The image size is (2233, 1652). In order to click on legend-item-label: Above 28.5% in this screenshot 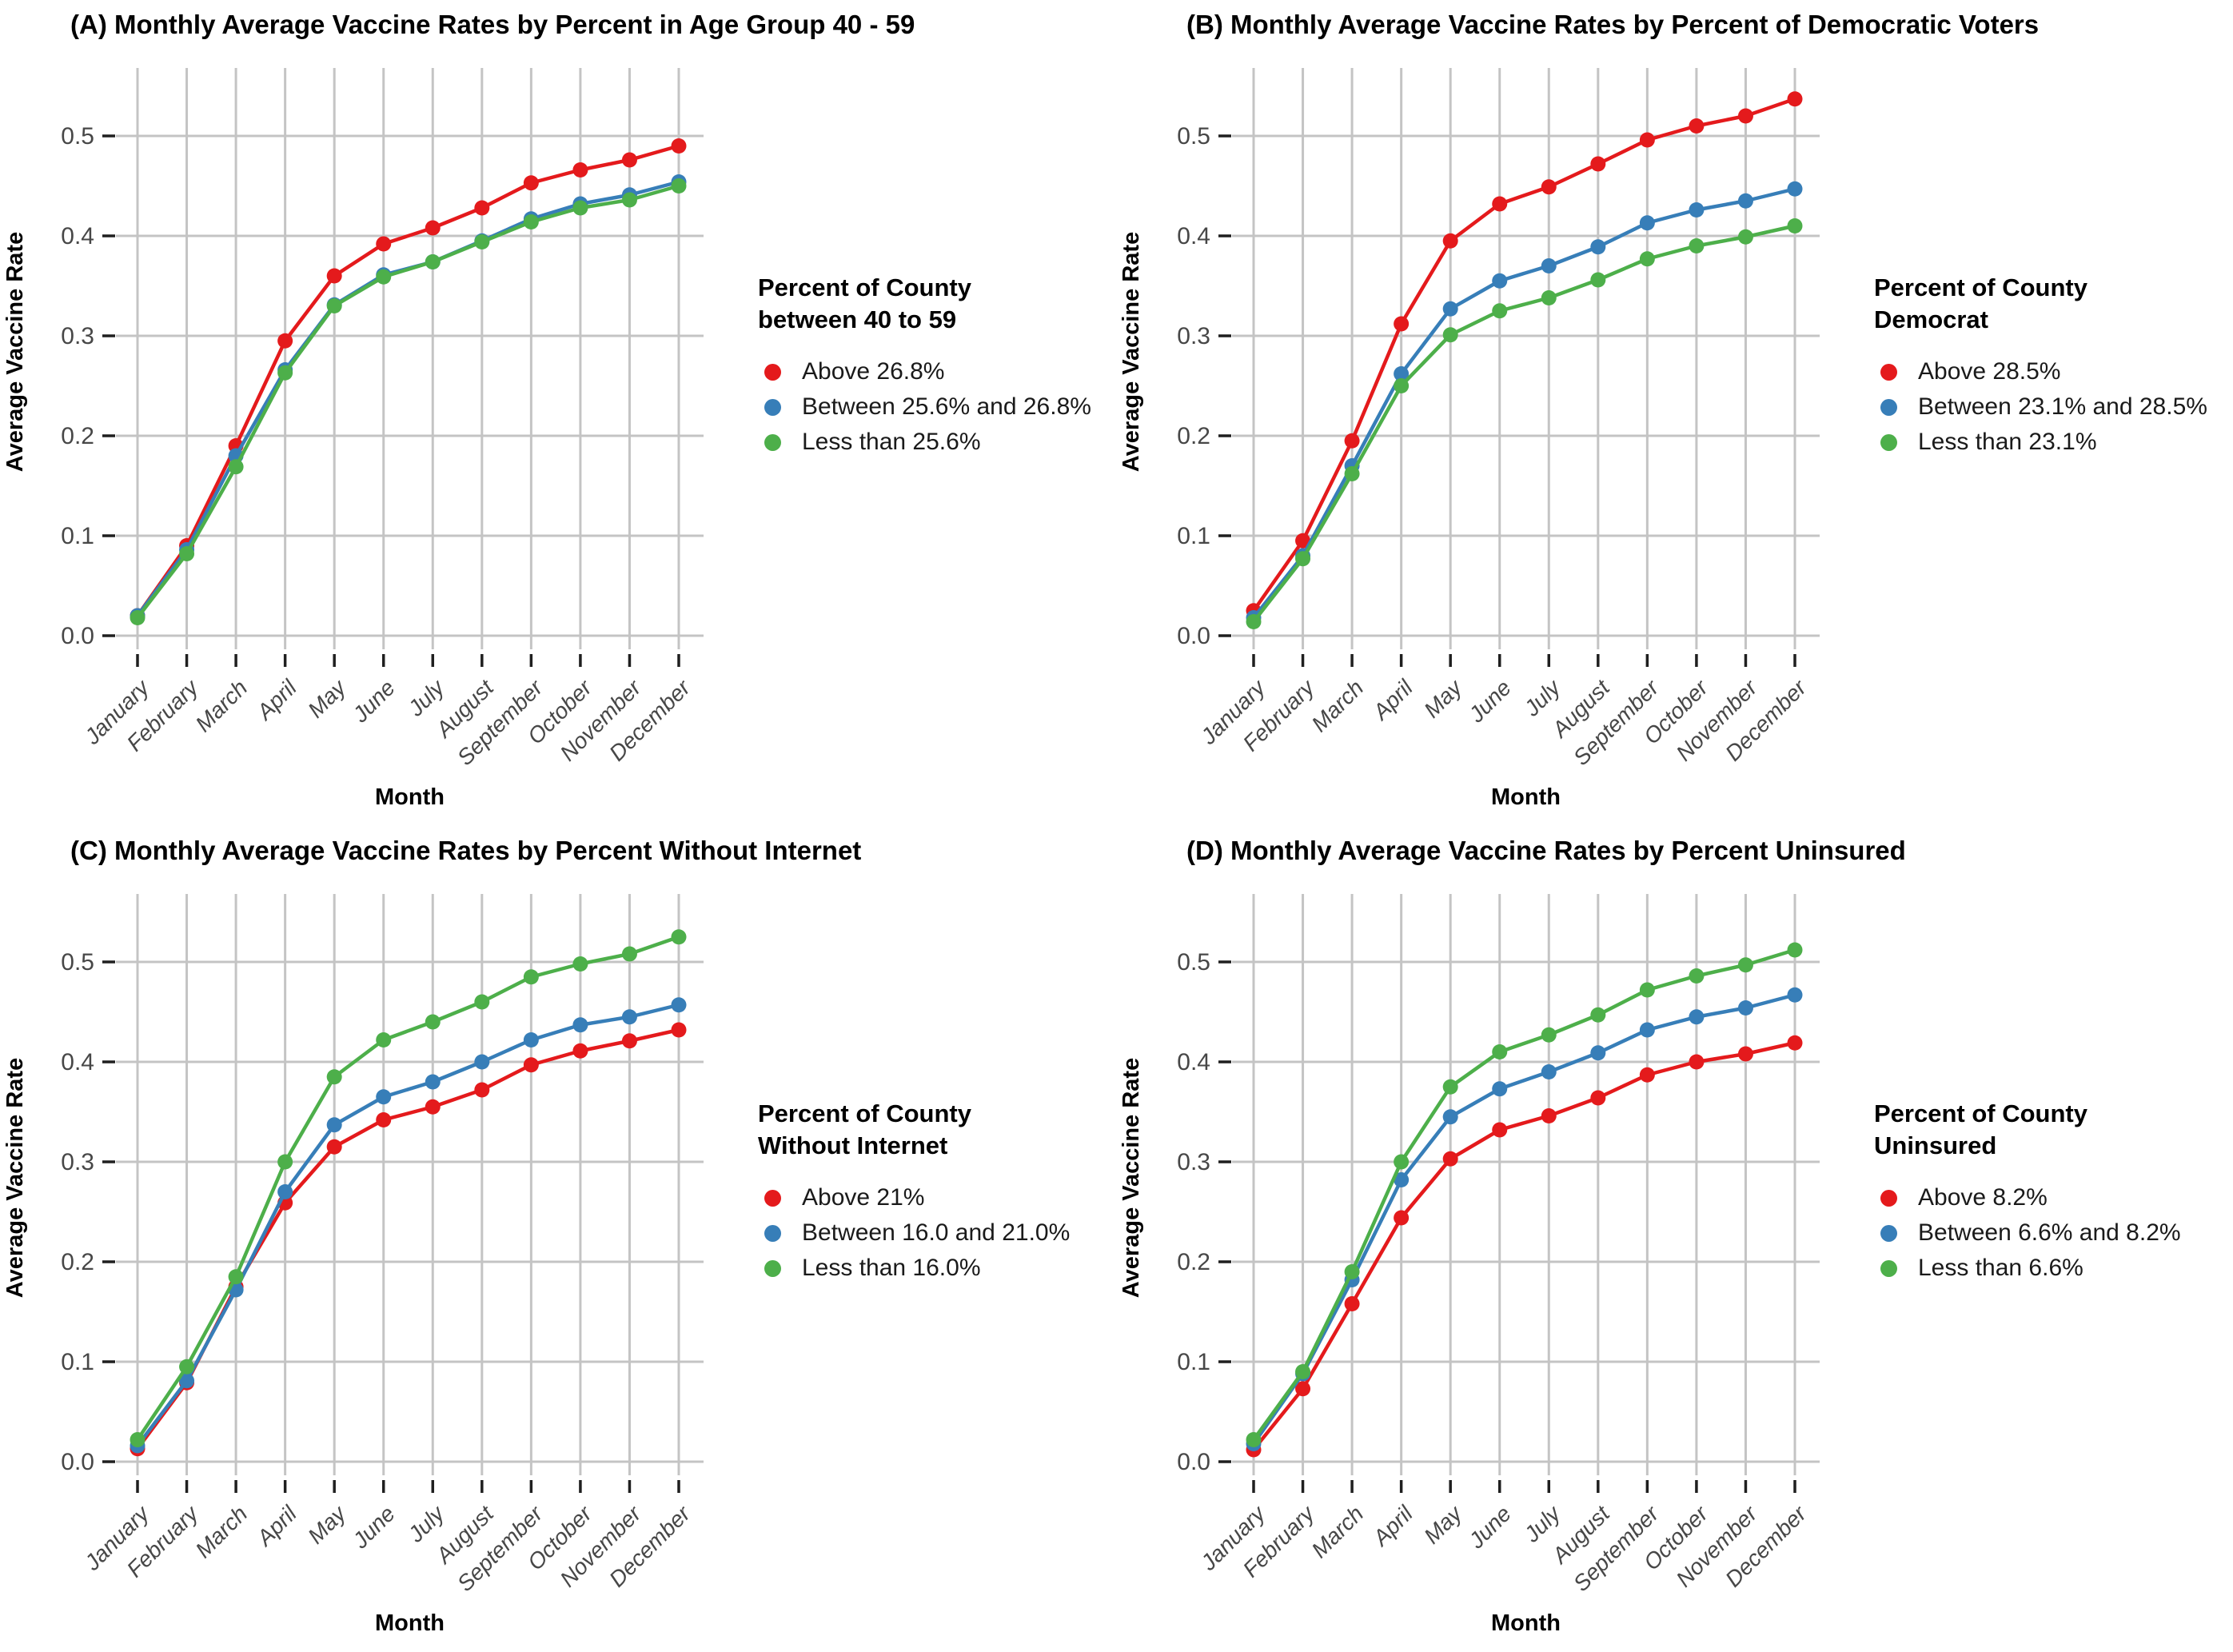, I will do `click(1989, 371)`.